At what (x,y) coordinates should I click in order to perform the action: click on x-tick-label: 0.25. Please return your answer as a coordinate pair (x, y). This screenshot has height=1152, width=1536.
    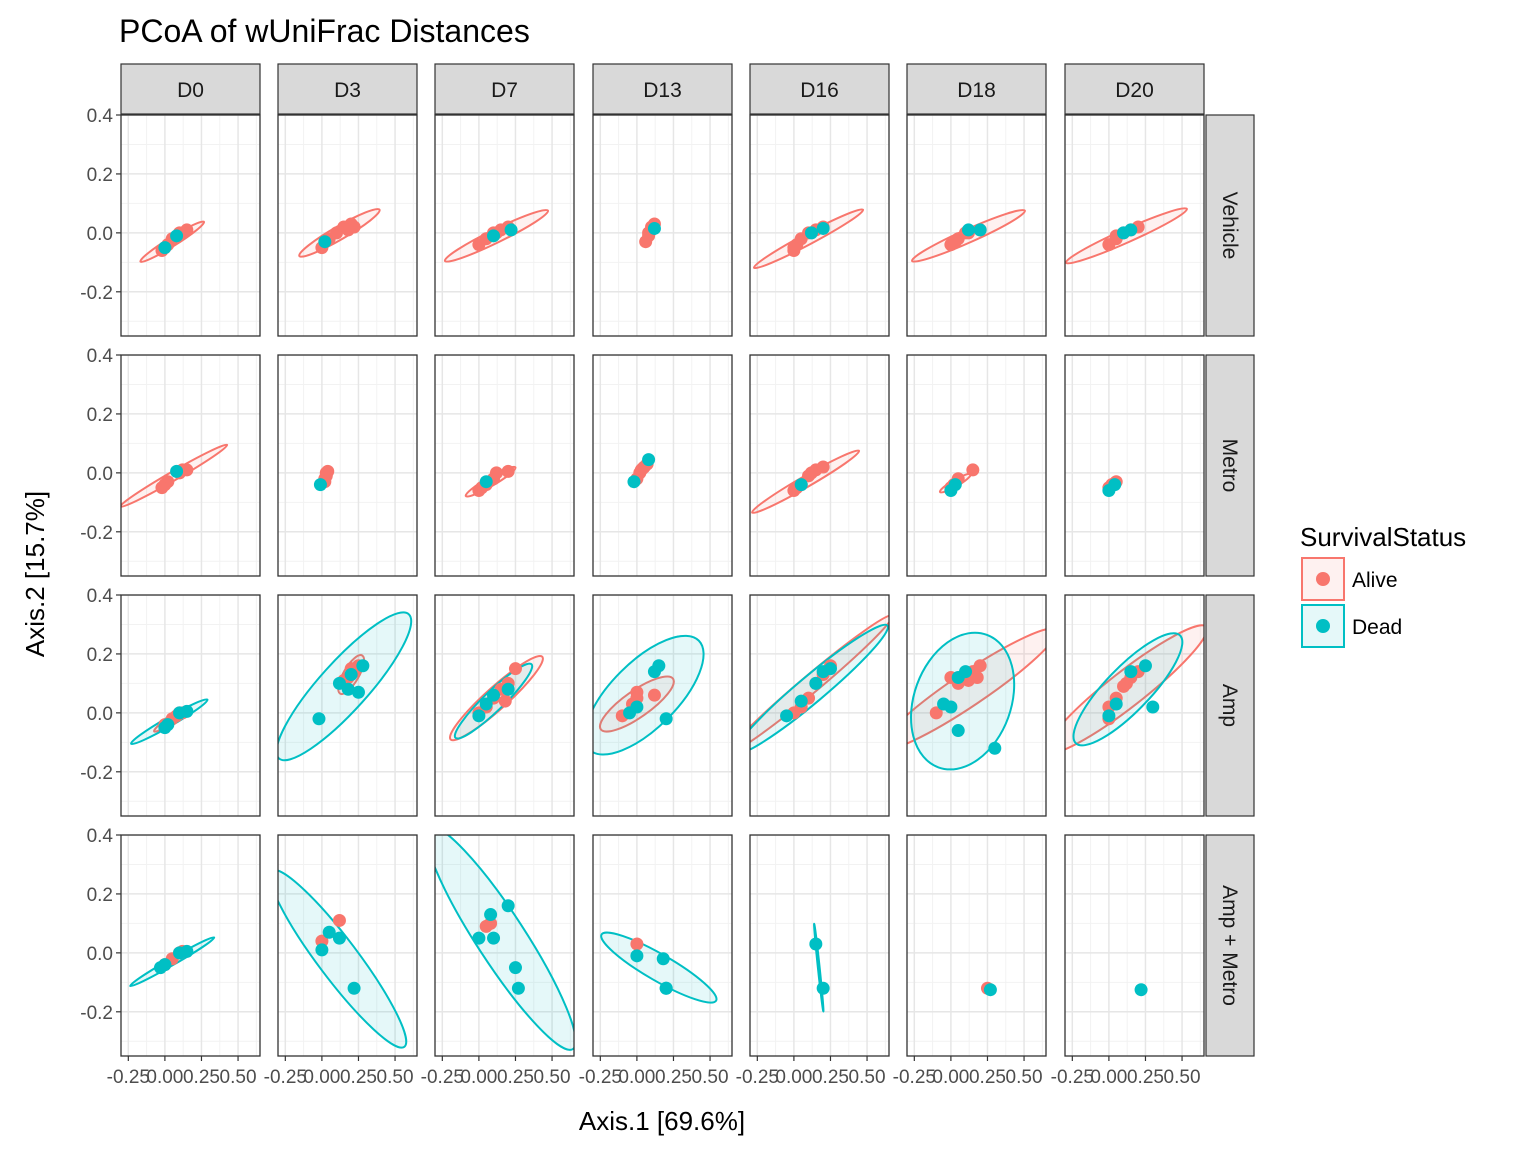
    Looking at the image, I should click on (830, 1077).